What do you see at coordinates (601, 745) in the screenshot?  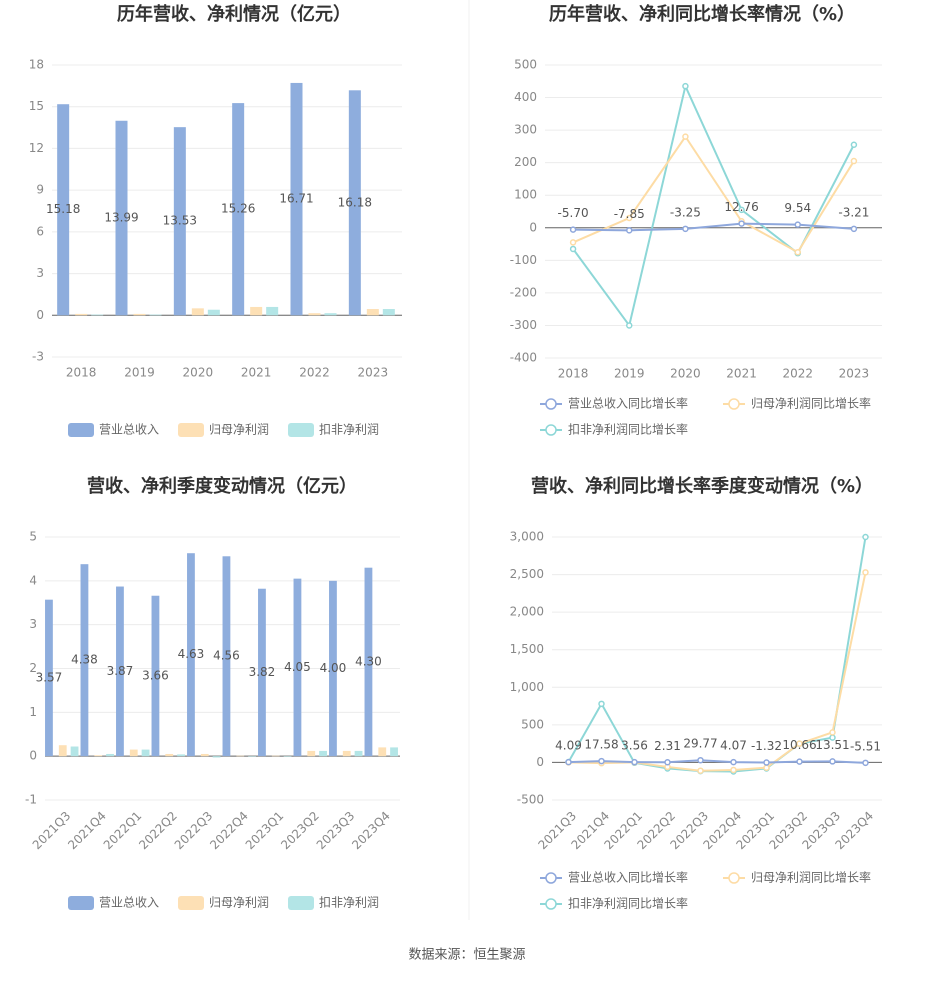 I see `value-label: 17.58` at bounding box center [601, 745].